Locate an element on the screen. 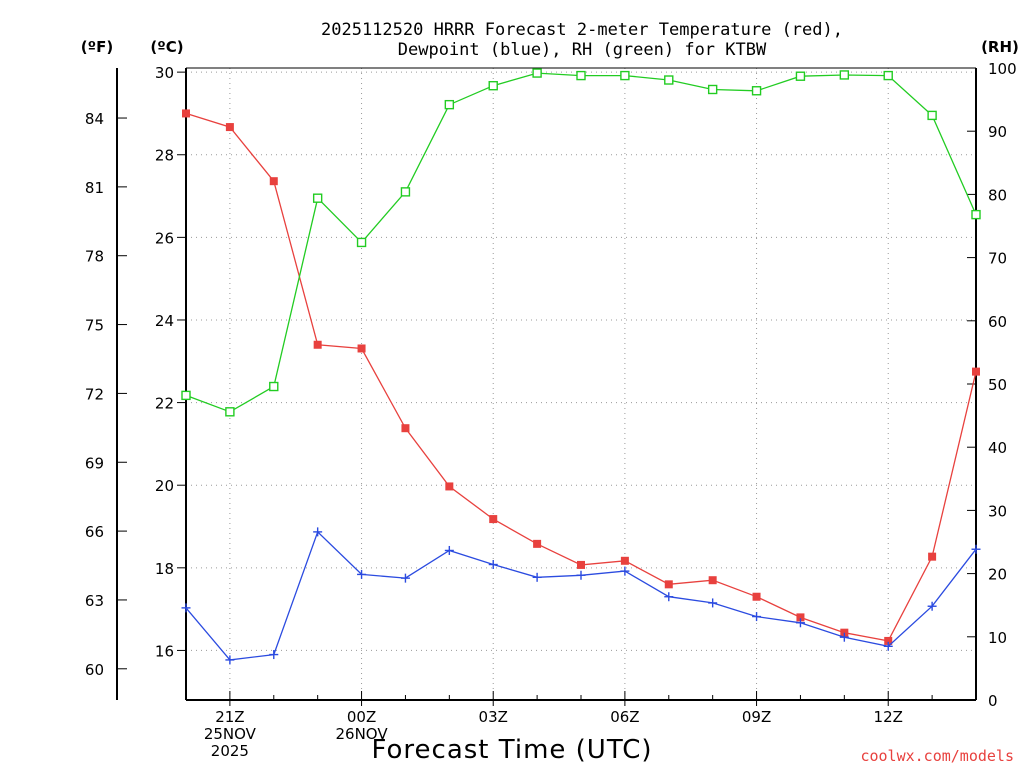 Image resolution: width=1024 pixels, height=768 pixels. chart-title-line-2: Dewpoint (blue), RH (green) for KTBW is located at coordinates (582, 50).